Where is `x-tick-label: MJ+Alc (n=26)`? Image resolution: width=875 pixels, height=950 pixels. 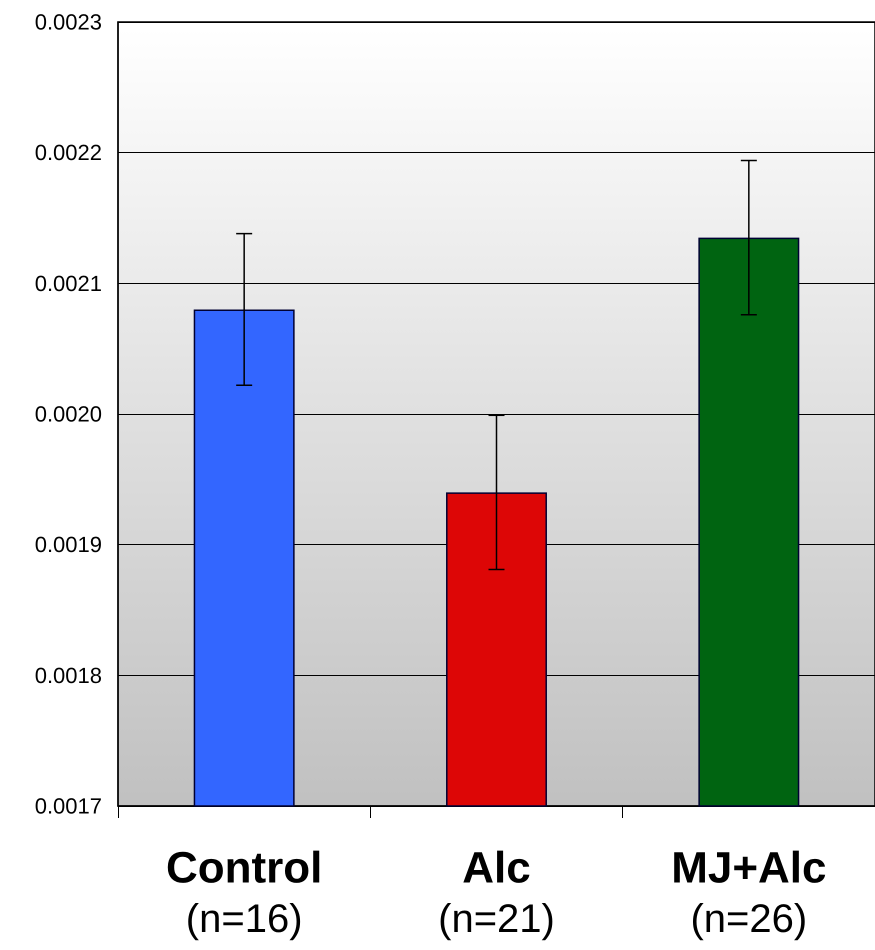
x-tick-label: MJ+Alc (n=26) is located at coordinates (748, 892).